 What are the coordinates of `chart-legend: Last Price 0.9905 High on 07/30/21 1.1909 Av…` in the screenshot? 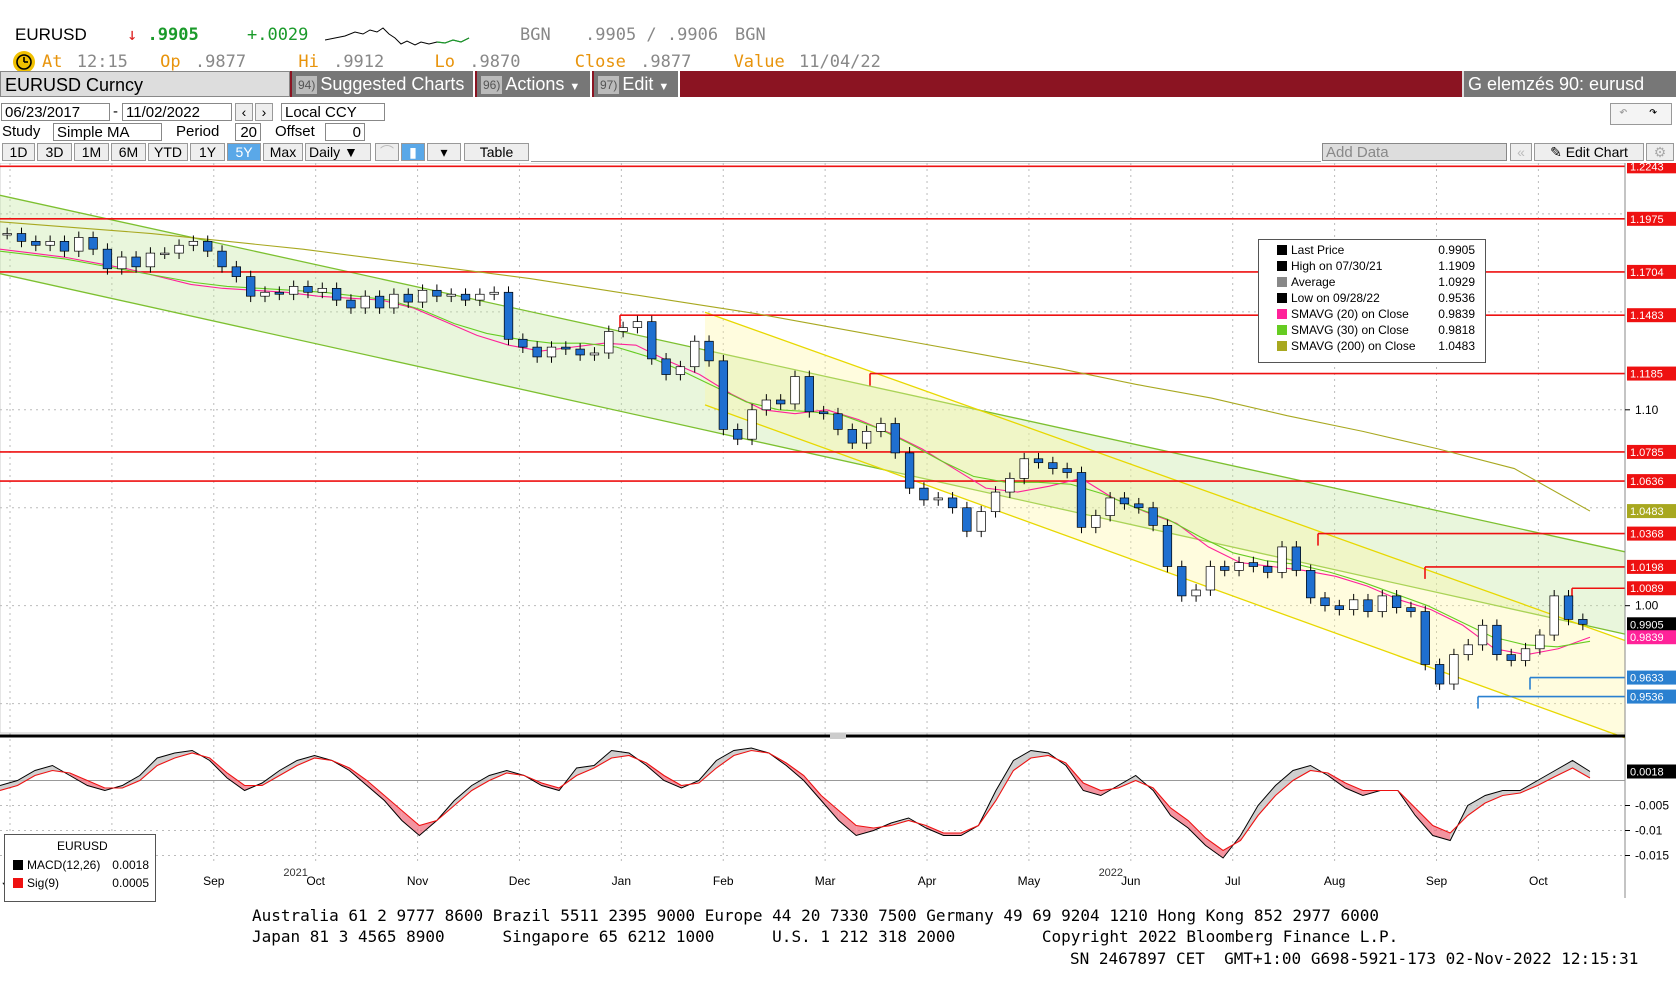 It's located at (1372, 301).